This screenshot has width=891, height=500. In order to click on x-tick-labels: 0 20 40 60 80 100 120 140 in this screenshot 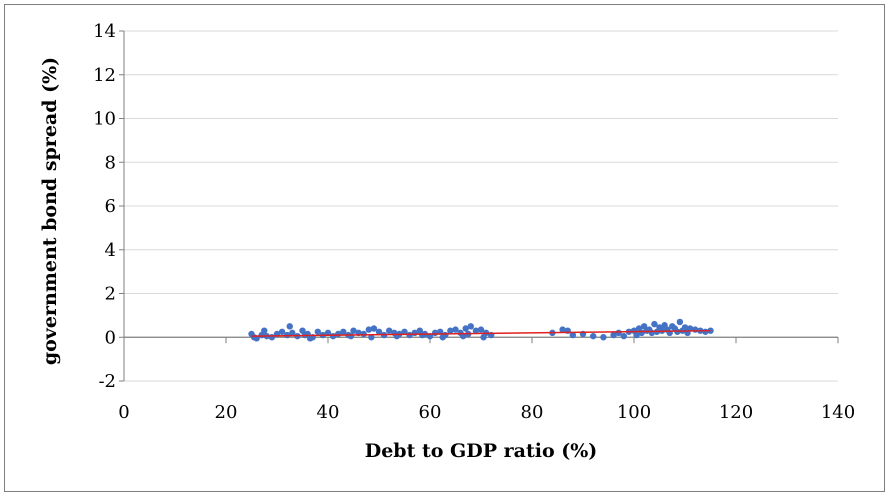, I will do `click(486, 412)`.